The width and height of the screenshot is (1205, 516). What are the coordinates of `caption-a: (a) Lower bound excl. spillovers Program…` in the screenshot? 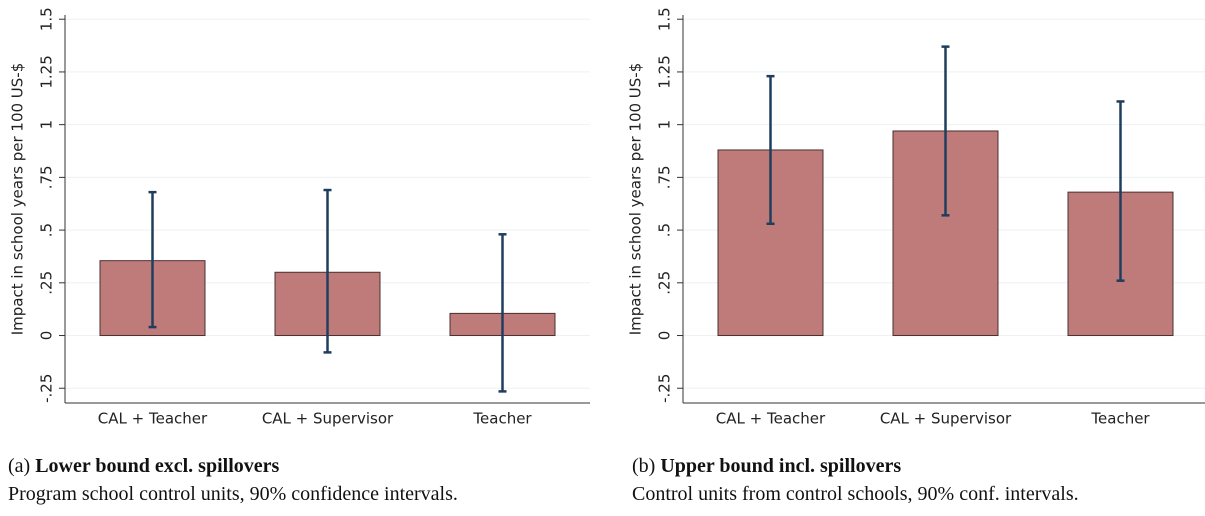 It's located at (233, 480).